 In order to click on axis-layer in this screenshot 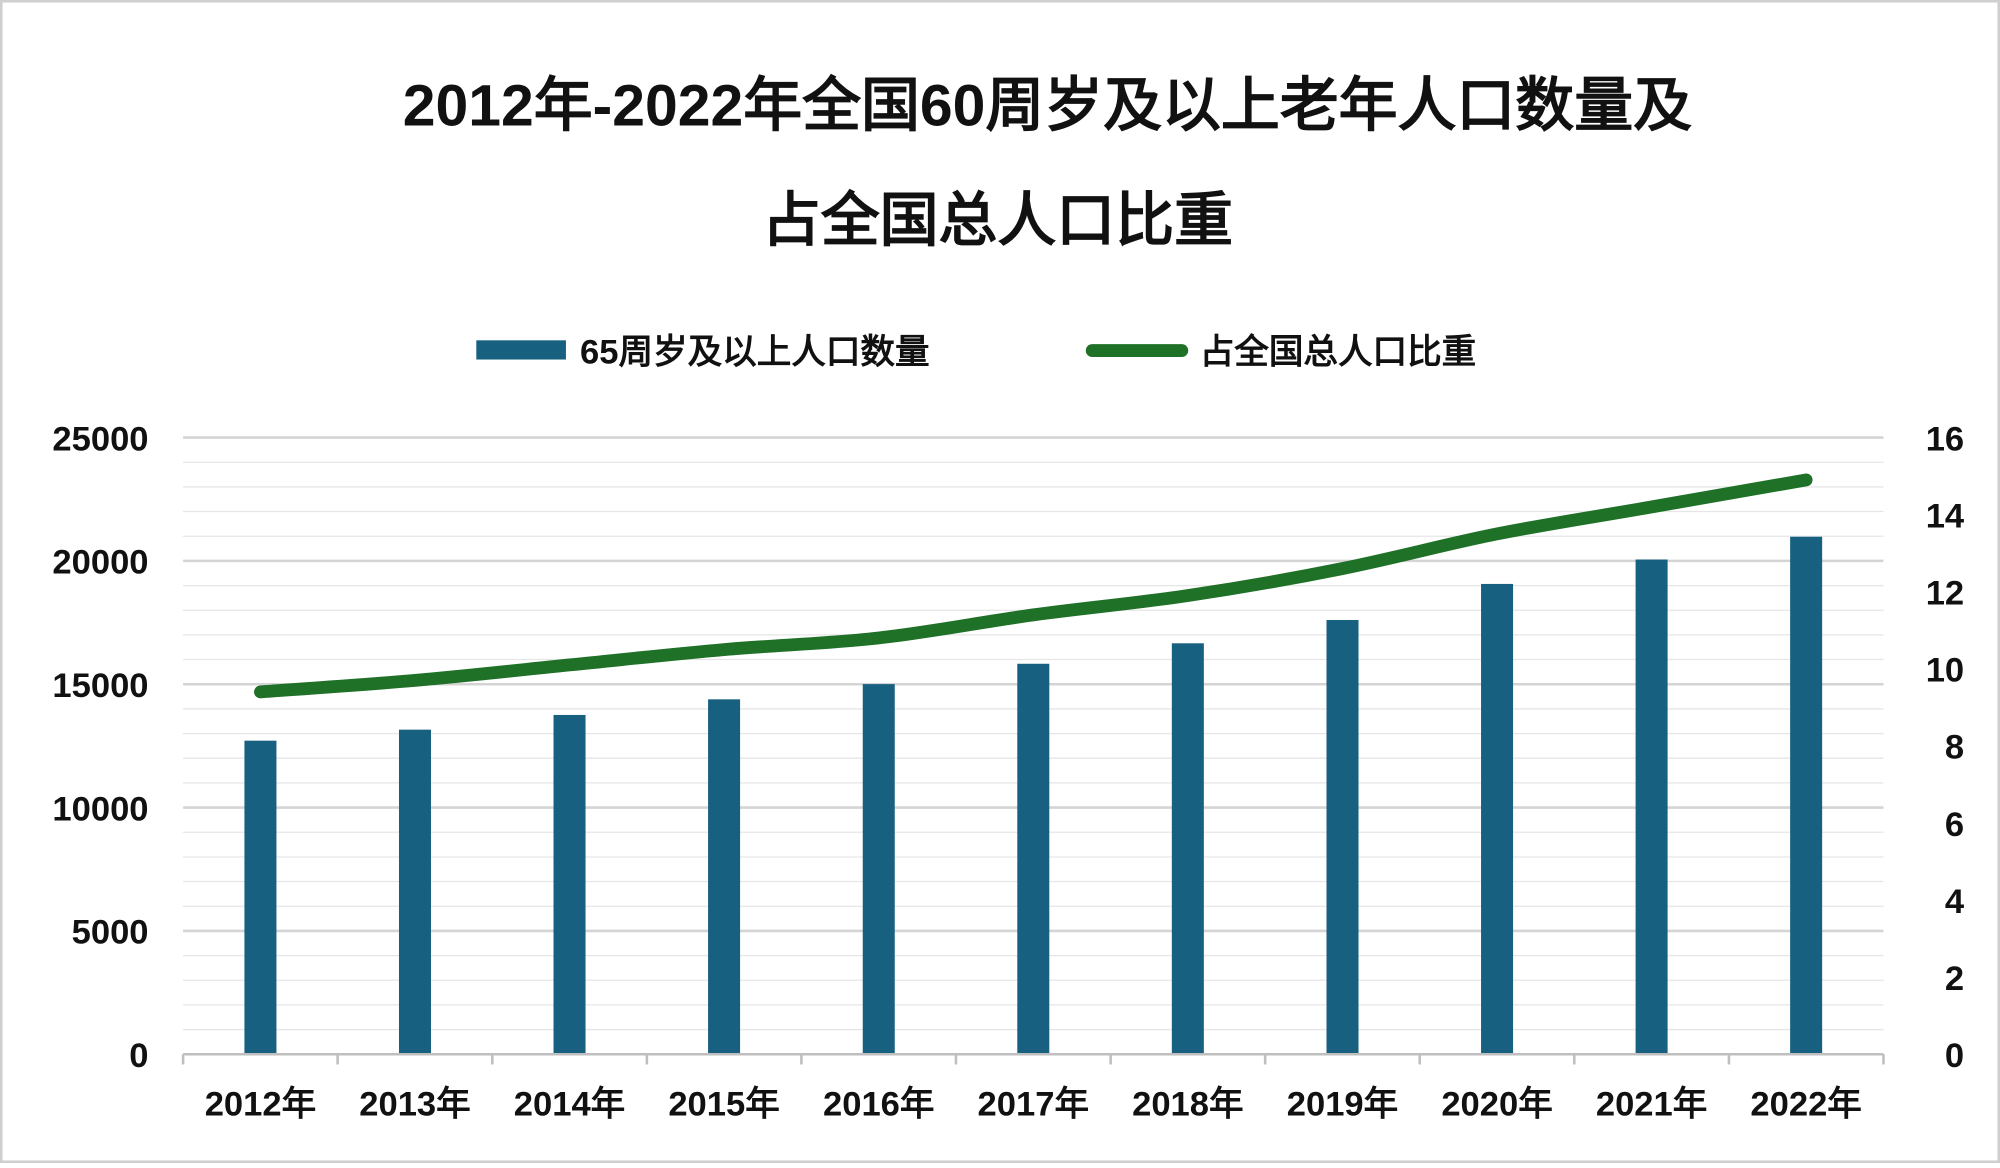, I will do `click(1033, 1058)`.